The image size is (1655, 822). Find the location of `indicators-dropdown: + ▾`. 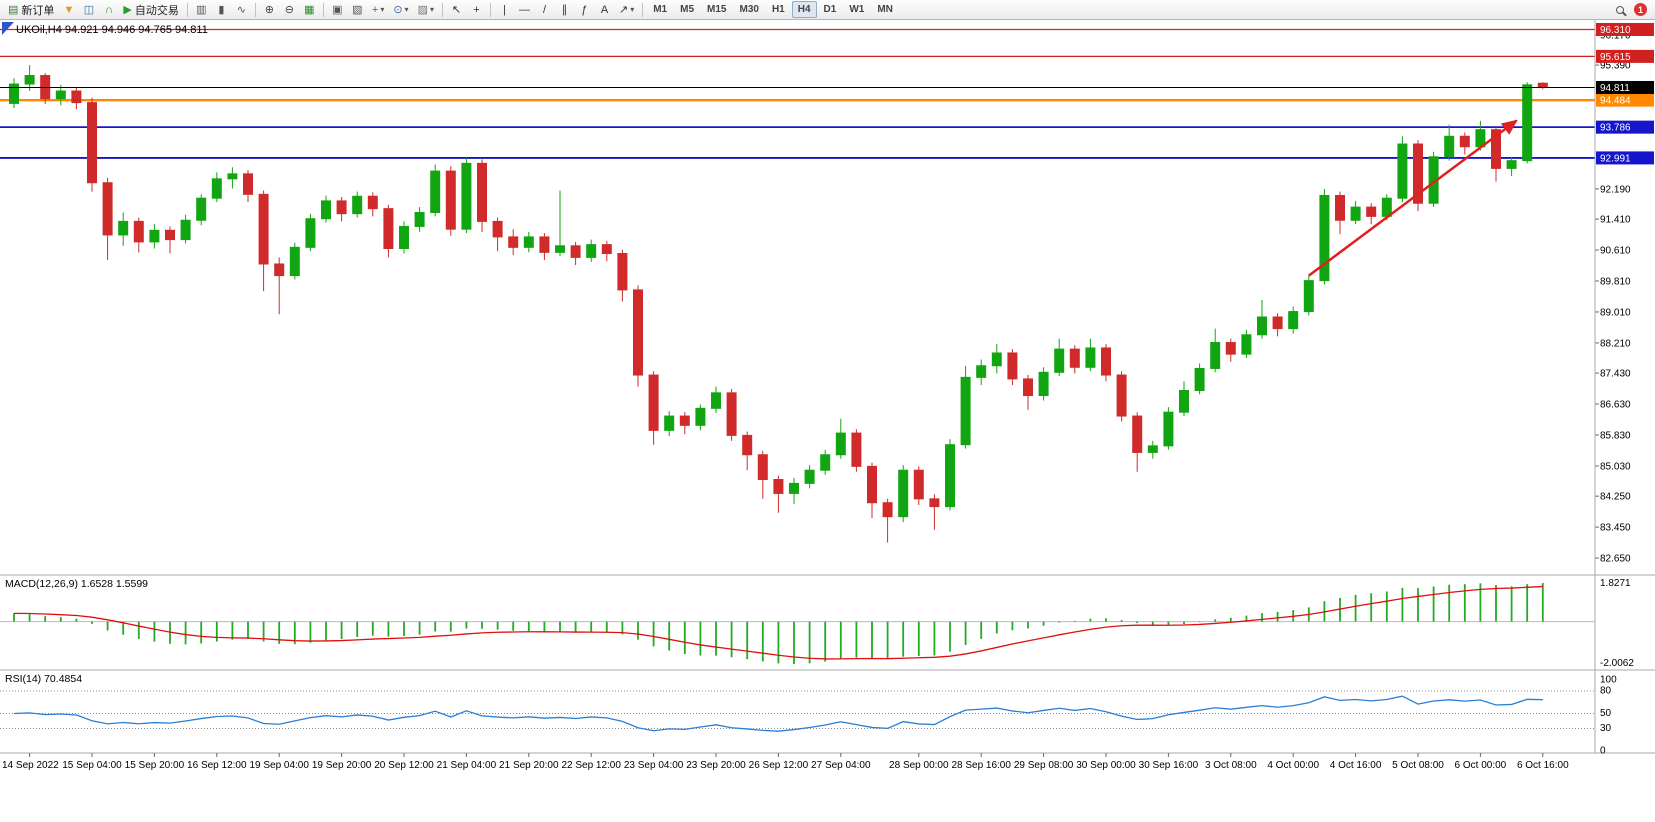

indicators-dropdown: + ▾ is located at coordinates (378, 9).